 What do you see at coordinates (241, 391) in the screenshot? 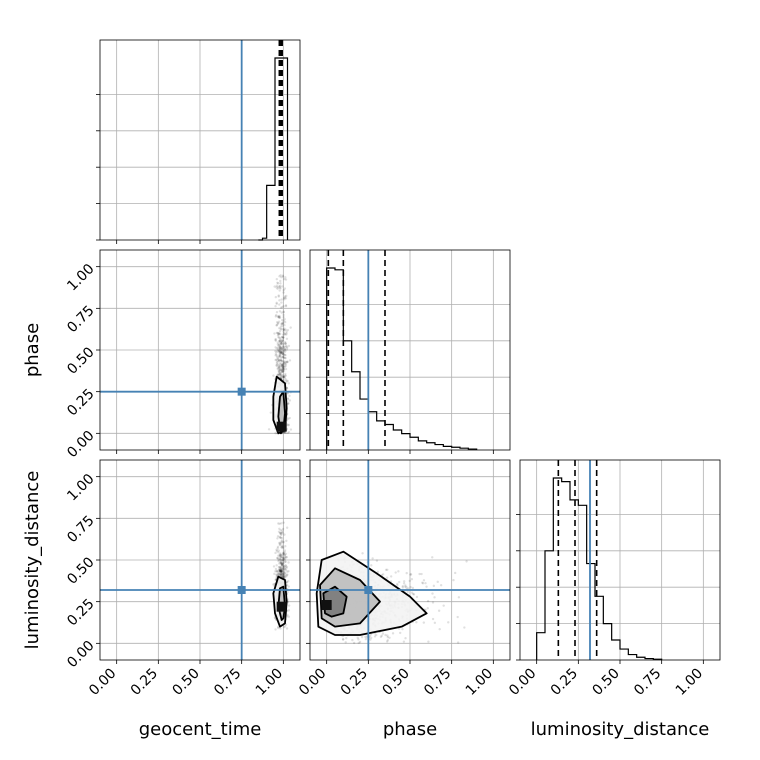
I see `panel-phase_vs_geocent_time-truth-marker` at bounding box center [241, 391].